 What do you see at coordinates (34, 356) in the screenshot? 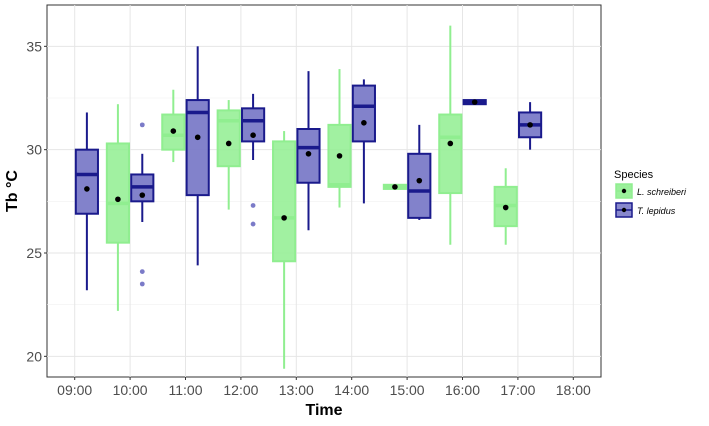
I see `y-tick-label: 20` at bounding box center [34, 356].